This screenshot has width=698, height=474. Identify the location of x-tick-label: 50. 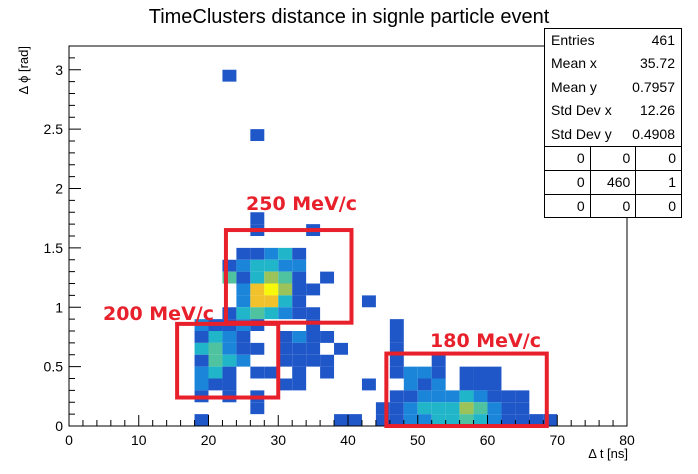
(418, 440).